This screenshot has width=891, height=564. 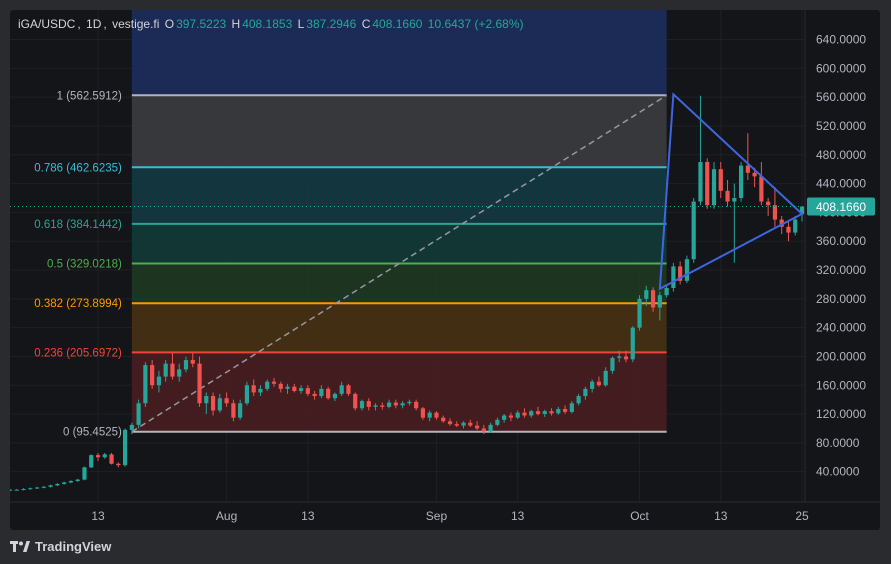 What do you see at coordinates (841, 207) in the screenshot?
I see `last-price-tag-label: 408.1660` at bounding box center [841, 207].